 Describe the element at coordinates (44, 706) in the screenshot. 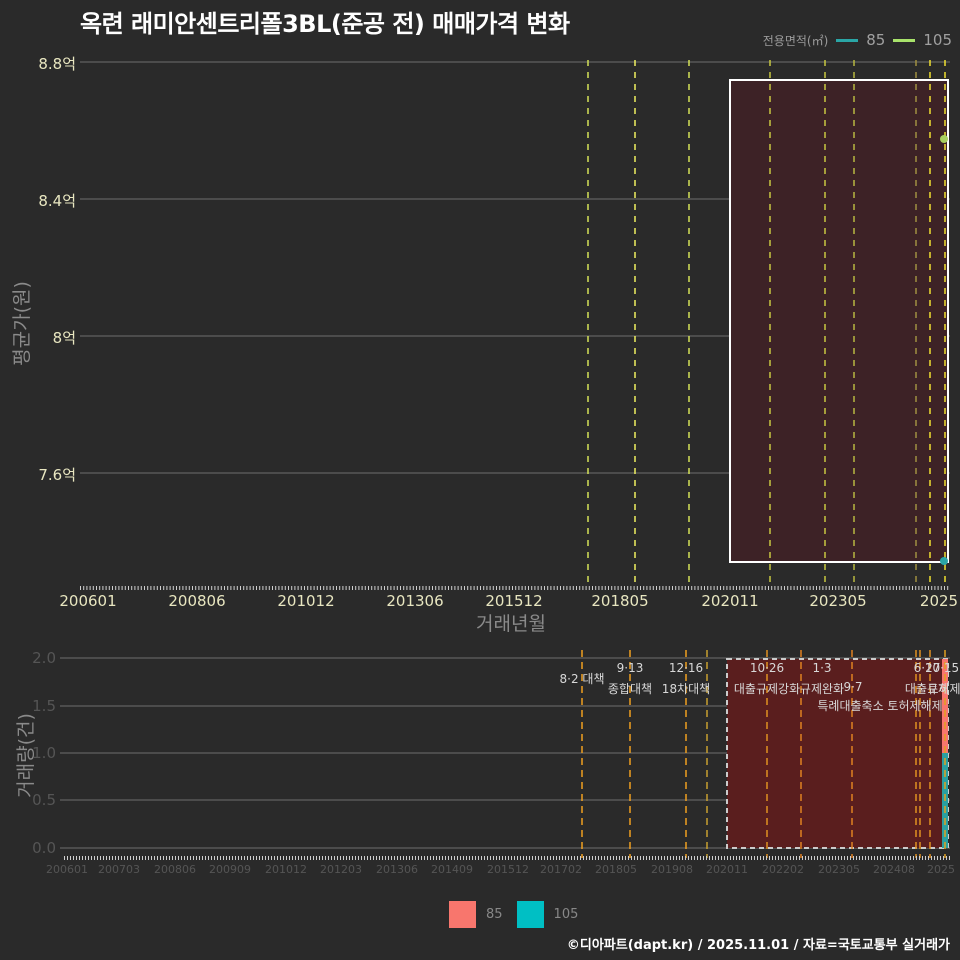

I see `bottom-ytick: 1.5` at that location.